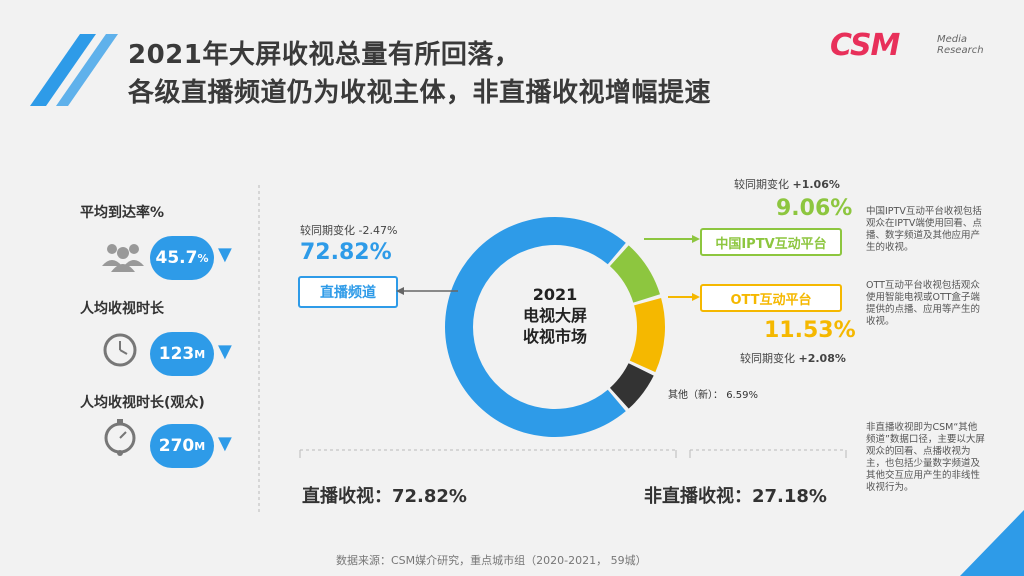 The width and height of the screenshot is (1024, 576). Describe the element at coordinates (960, 45) in the screenshot. I see `logo-subtitle: Media Research` at that location.